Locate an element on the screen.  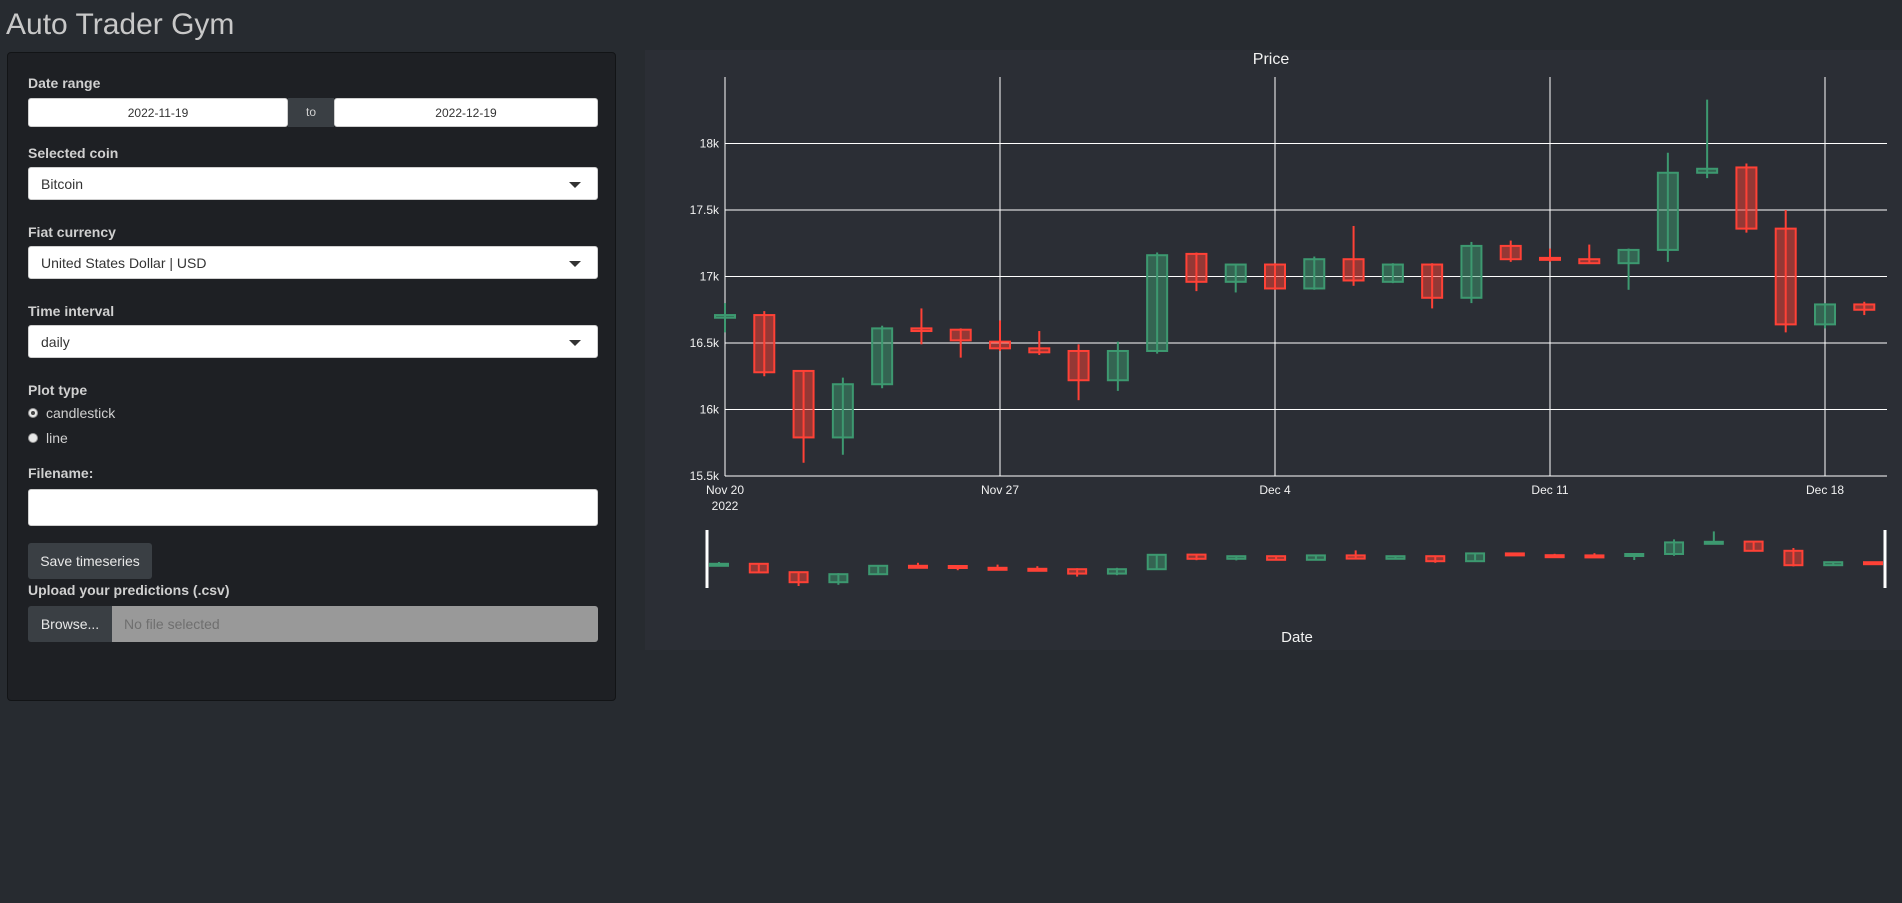
x-tick-label: Nov 27 is located at coordinates (1000, 490).